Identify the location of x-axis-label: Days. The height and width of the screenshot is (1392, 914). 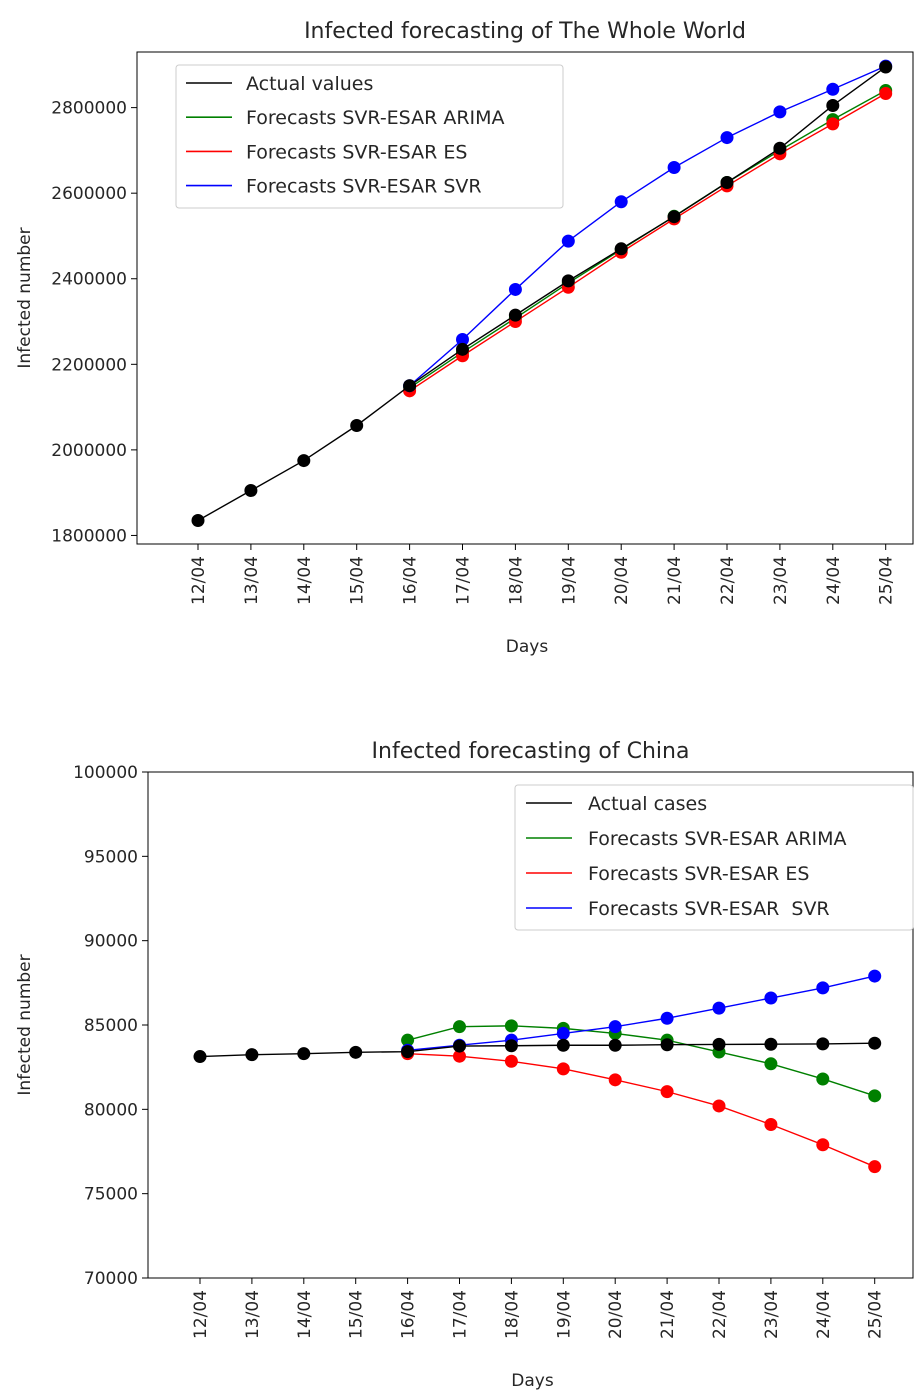
(527, 647).